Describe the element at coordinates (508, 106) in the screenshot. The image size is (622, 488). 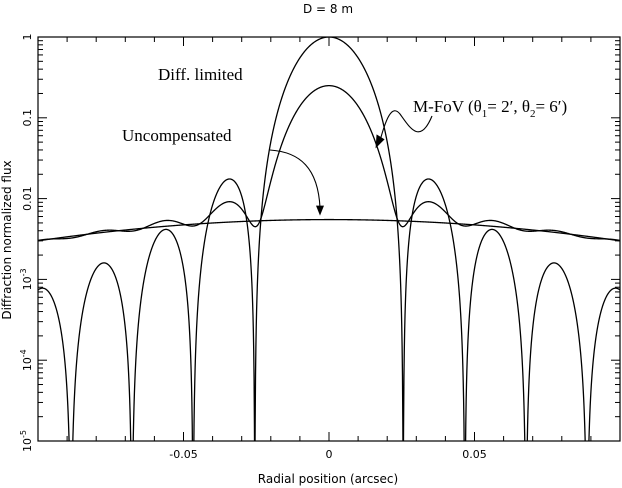
I see `annotation-mfov-mid: = 2′, θ` at that location.